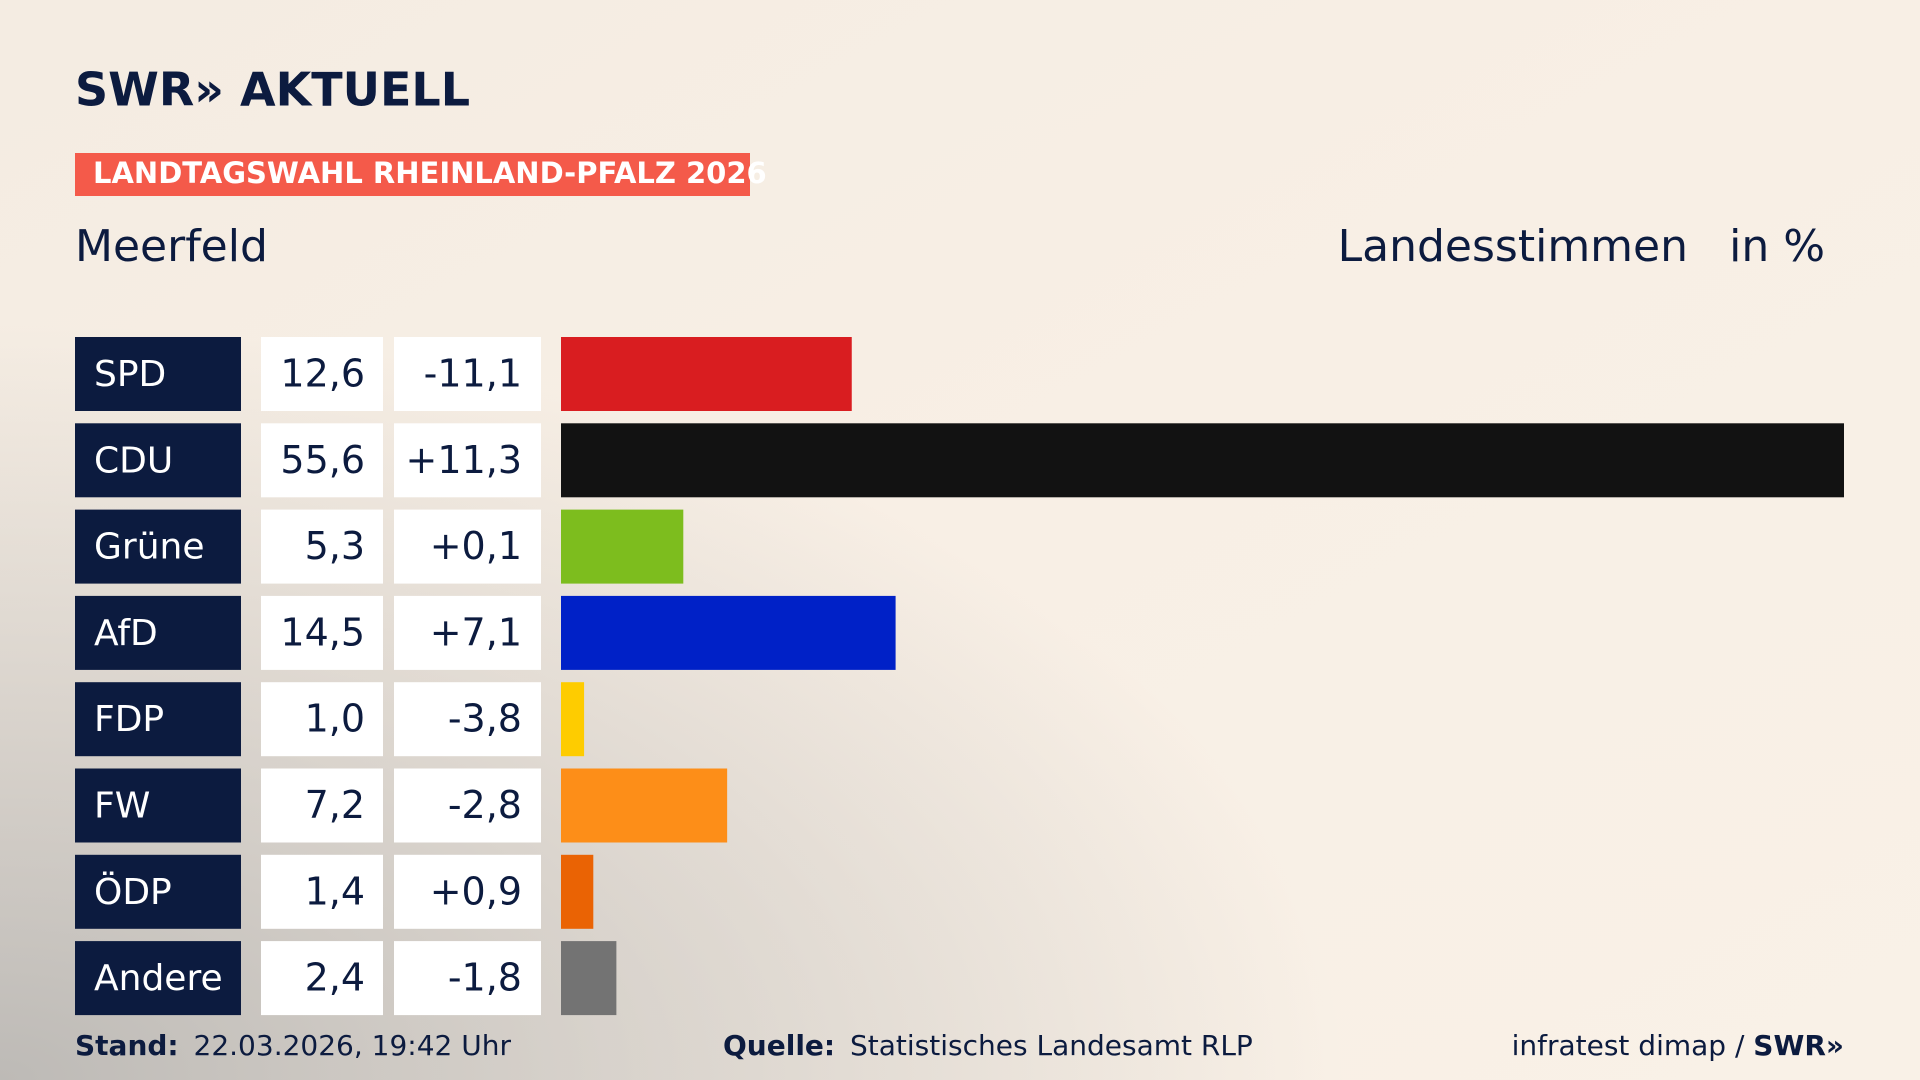  I want to click on change-label: +11,3, so click(464, 460).